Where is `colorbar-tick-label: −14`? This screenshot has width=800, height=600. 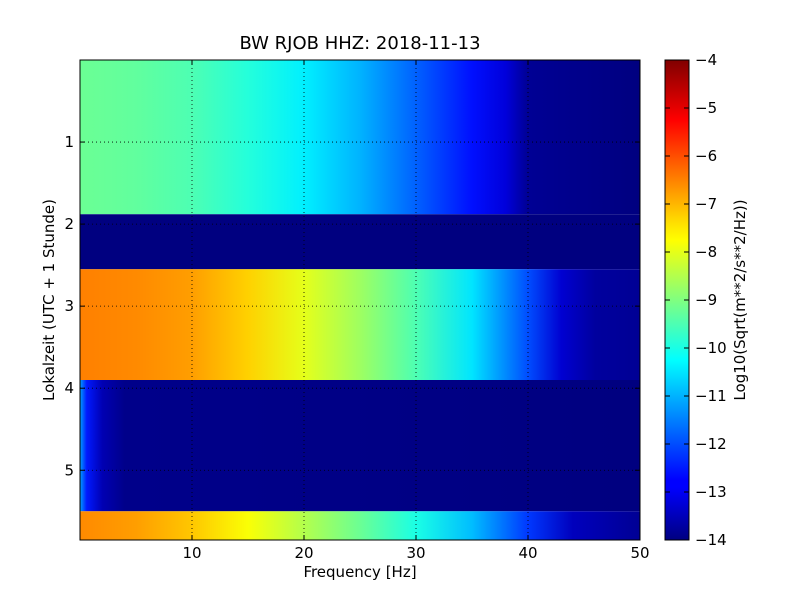 colorbar-tick-label: −14 is located at coordinates (711, 540).